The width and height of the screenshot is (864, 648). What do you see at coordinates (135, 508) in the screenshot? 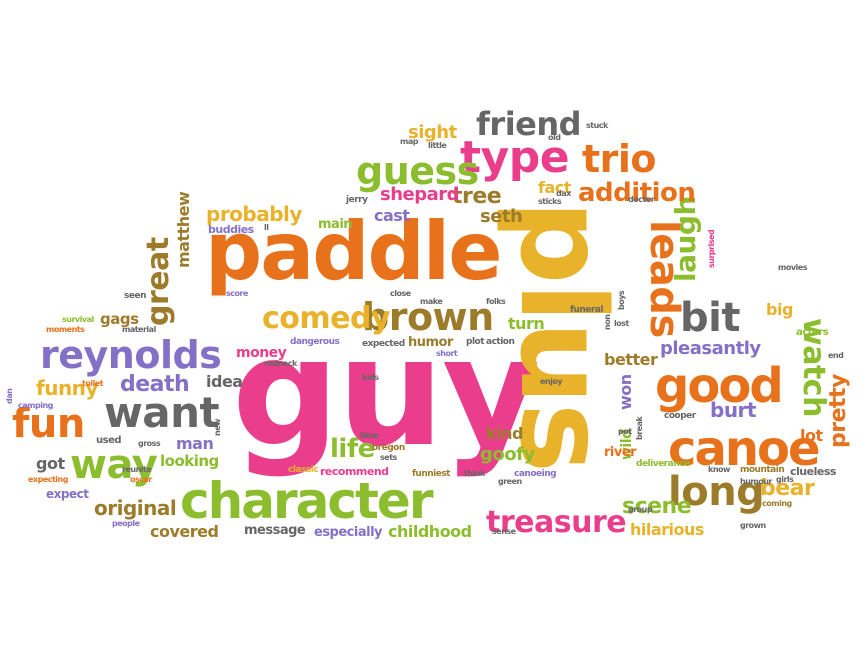
I see `word-original: original` at bounding box center [135, 508].